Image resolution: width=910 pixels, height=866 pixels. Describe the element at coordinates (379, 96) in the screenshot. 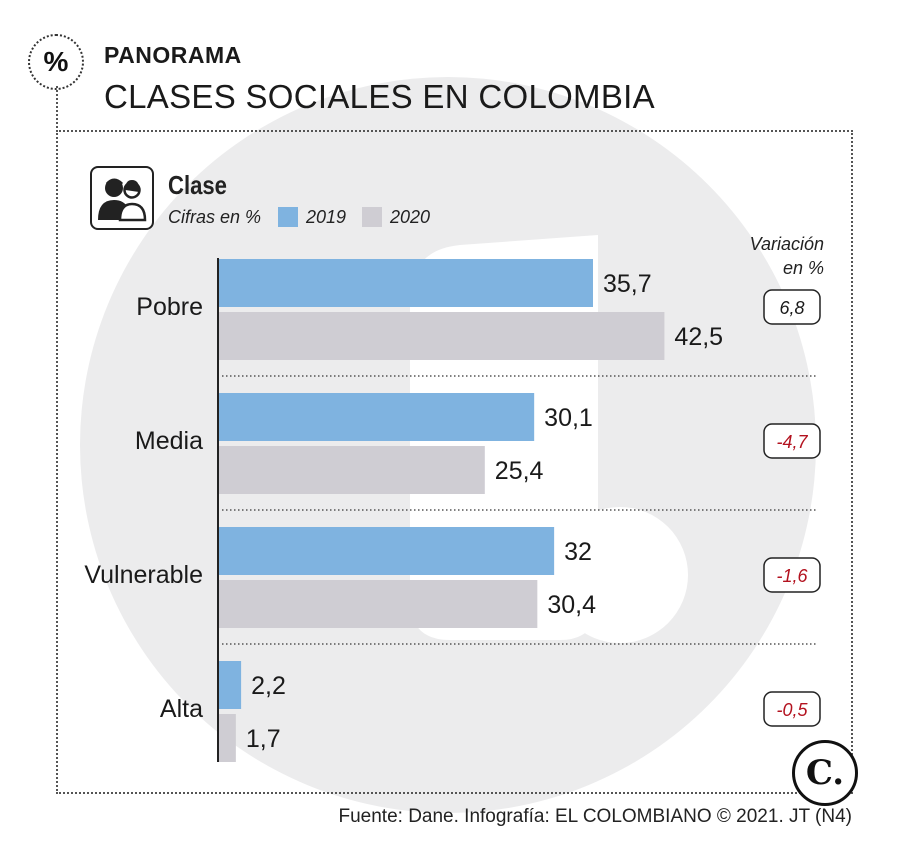

I see `page-title: CLASES SOCIALES EN COLOMBIA` at that location.